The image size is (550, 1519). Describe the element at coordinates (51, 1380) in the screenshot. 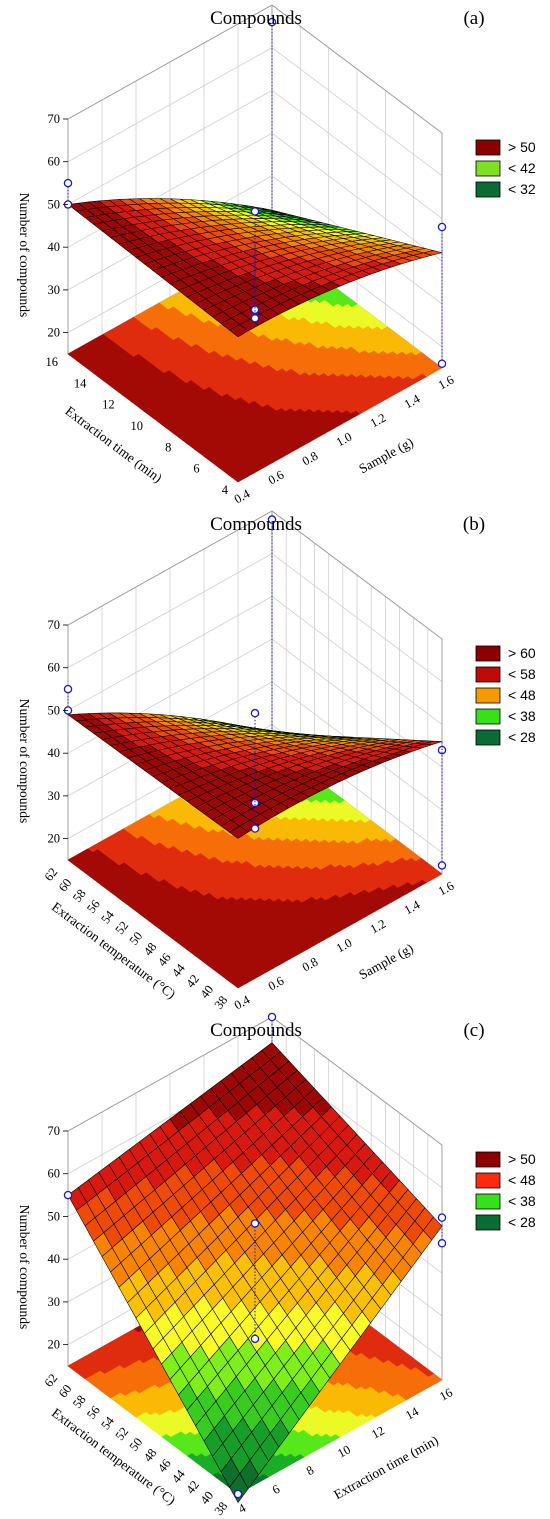

I see `y-tick-label: 62` at that location.